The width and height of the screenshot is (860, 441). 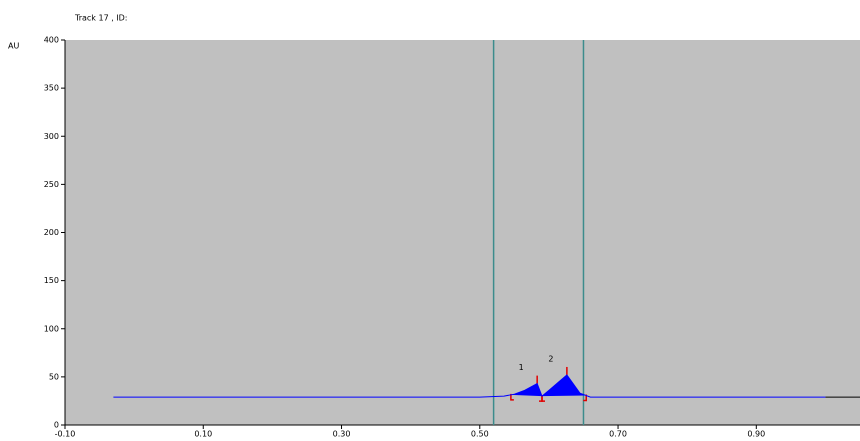 I want to click on chart-title: Track 17 , ID:, so click(x=101, y=18).